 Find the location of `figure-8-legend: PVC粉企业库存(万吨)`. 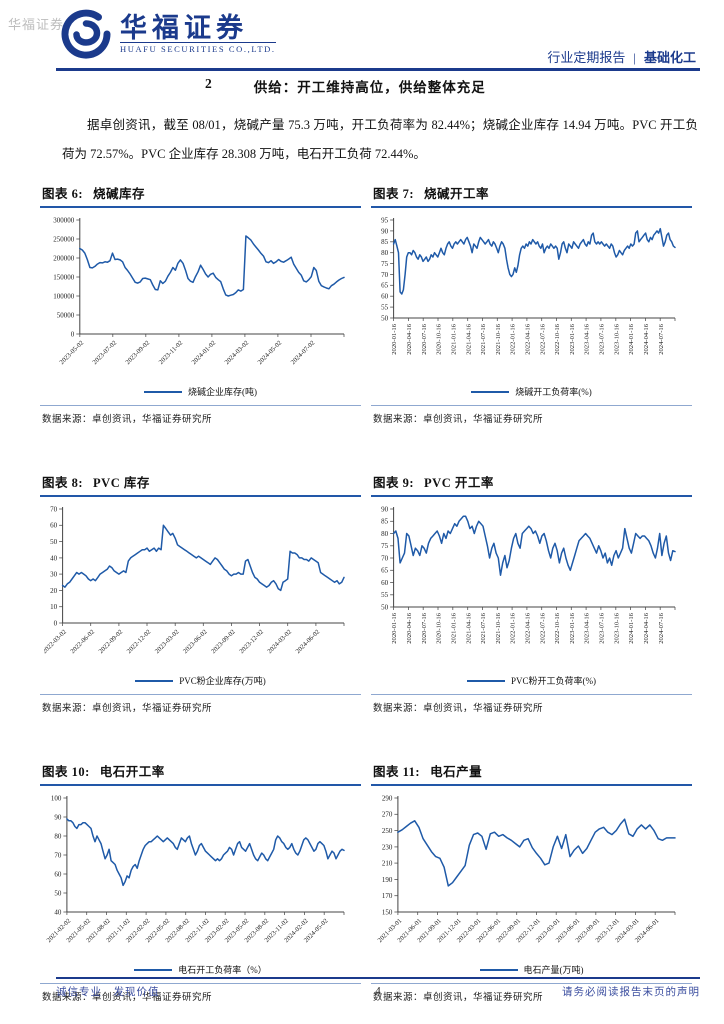

figure-8-legend: PVC粉企业库存(万吨) is located at coordinates (200, 680).